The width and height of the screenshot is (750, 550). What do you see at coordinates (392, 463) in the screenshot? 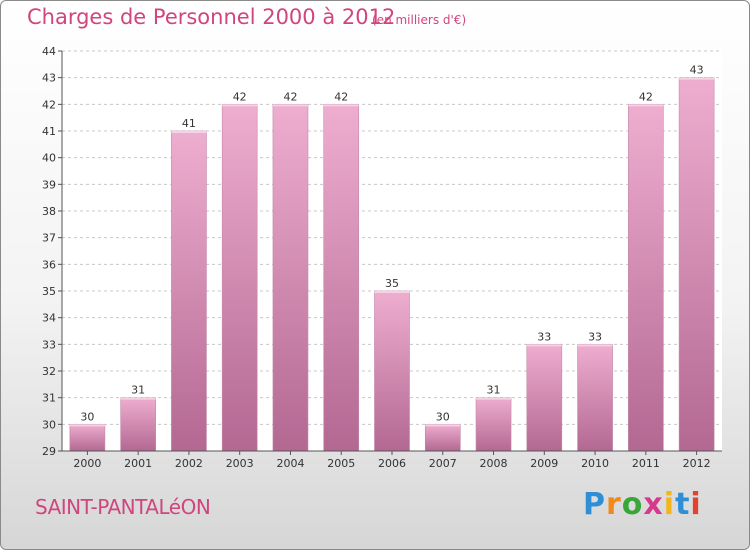
I see `x-tick-label: 2006` at bounding box center [392, 463].